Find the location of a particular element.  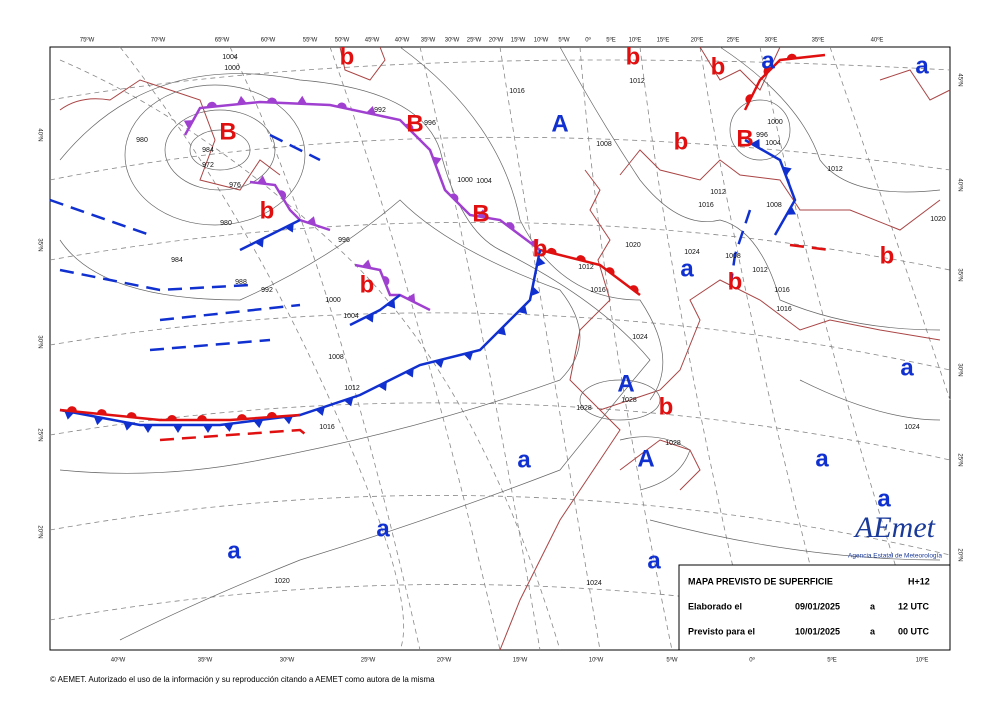

longitude-label: 35ºW is located at coordinates (205, 660).